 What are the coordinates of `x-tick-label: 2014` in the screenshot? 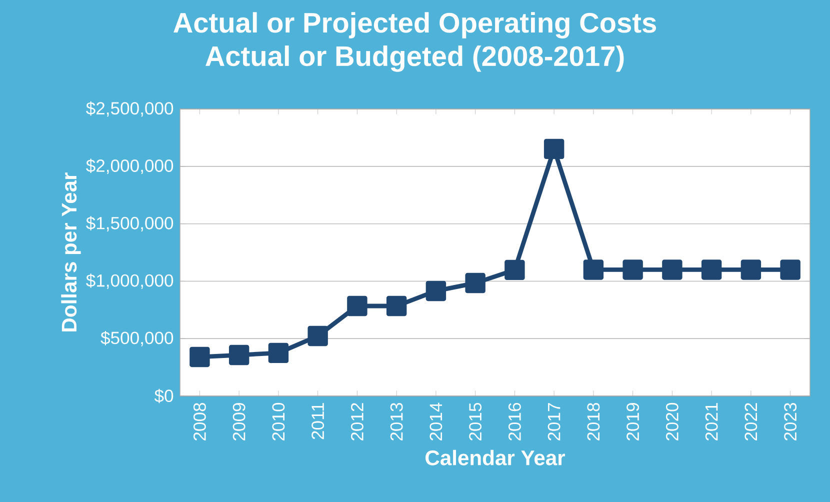 It's located at (436, 421).